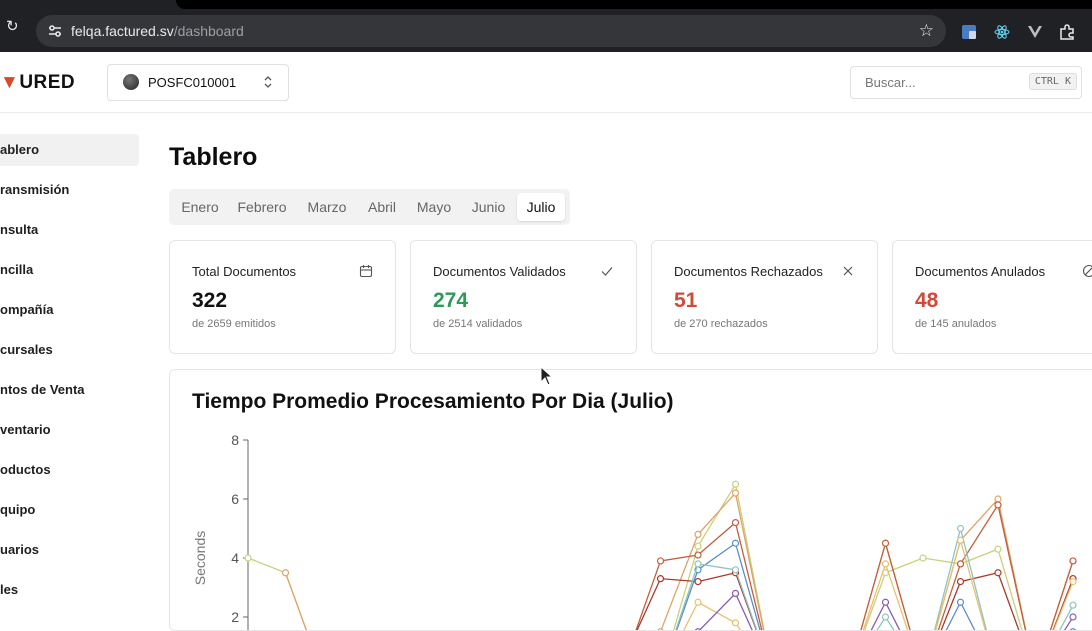 Image resolution: width=1092 pixels, height=631 pixels. I want to click on tab-abril: Abril, so click(382, 207).